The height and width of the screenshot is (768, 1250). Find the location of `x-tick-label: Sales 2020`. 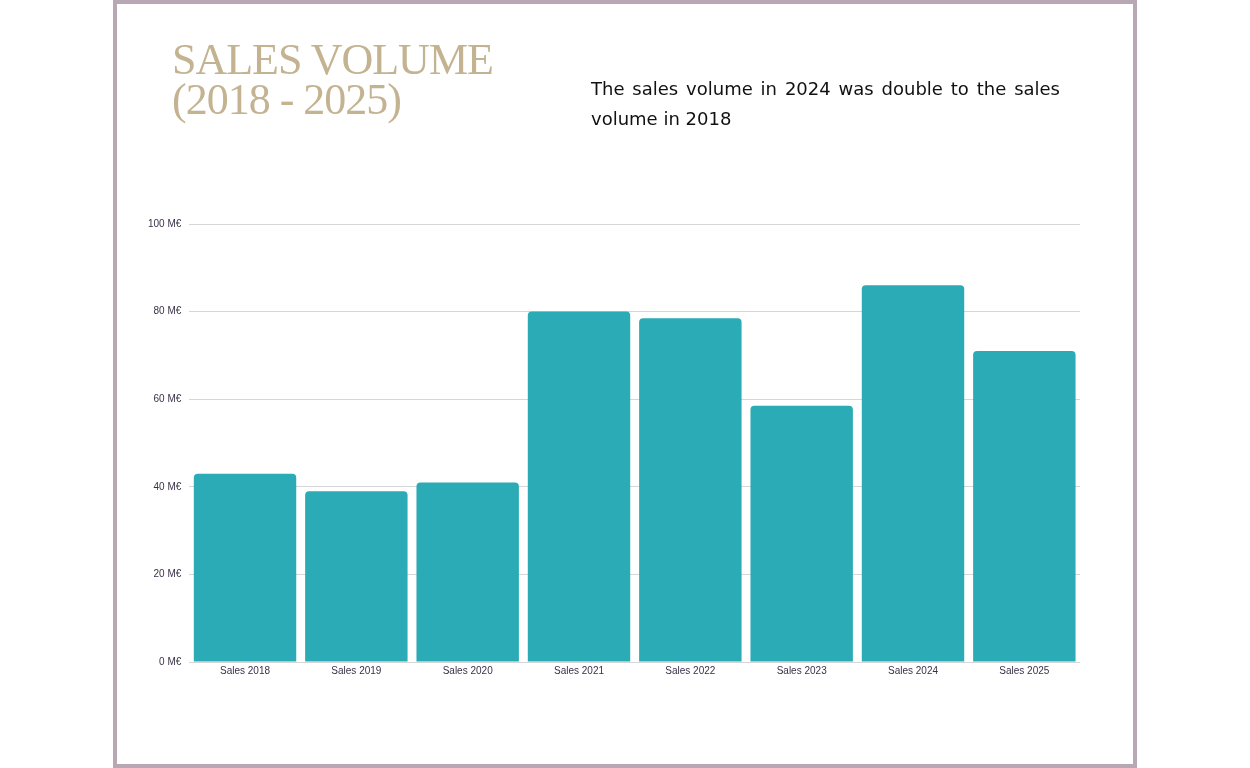

x-tick-label: Sales 2020 is located at coordinates (468, 670).